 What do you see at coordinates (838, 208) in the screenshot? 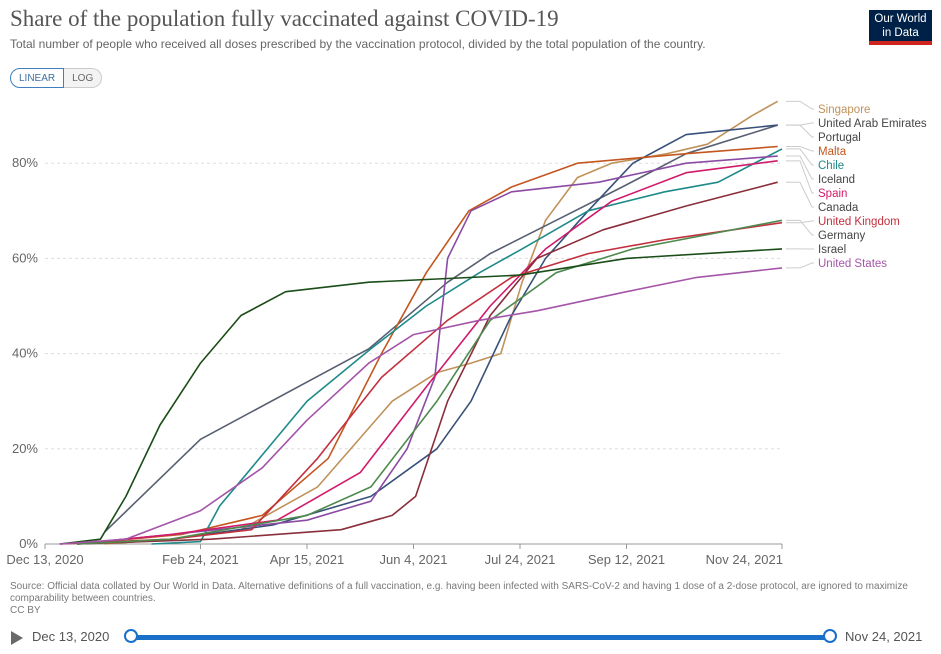
I see `legend-label: Canada` at bounding box center [838, 208].